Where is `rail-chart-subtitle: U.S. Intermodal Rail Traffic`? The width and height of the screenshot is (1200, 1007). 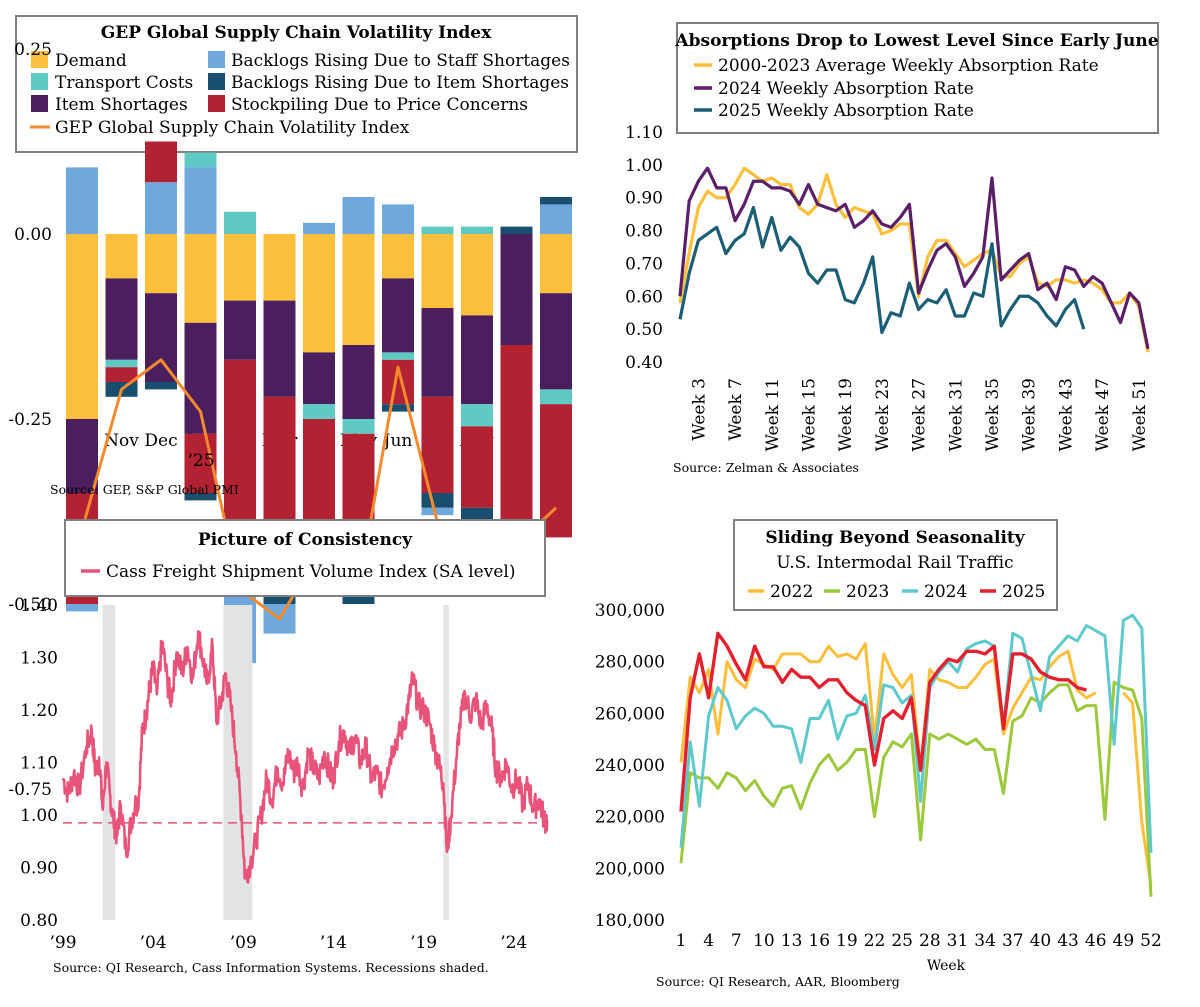
rail-chart-subtitle: U.S. Intermodal Rail Traffic is located at coordinates (894, 563).